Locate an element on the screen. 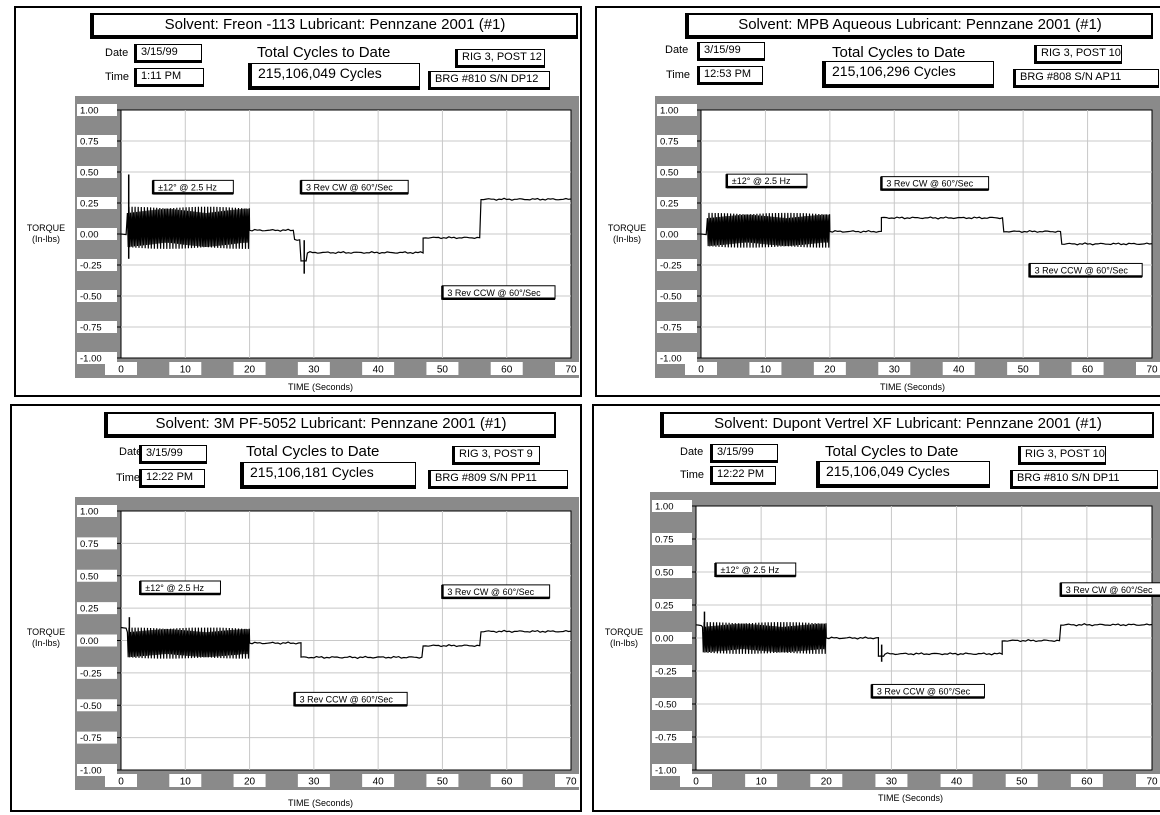 The width and height of the screenshot is (1160, 815). rig-post: RIG 3, POST 12 is located at coordinates (500, 58).